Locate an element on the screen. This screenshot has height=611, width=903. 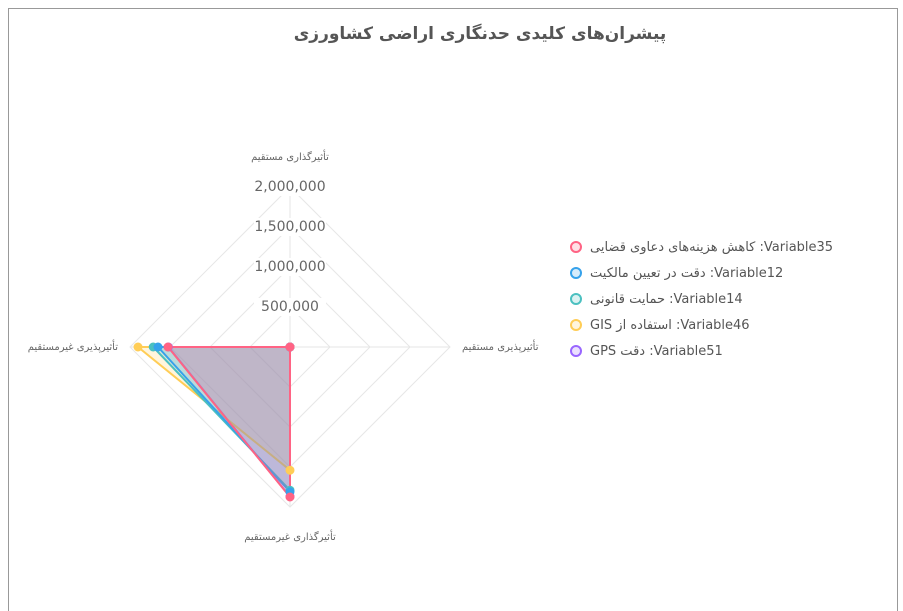
axis-label: تأثیرگذاری غیرمستقیم is located at coordinates (290, 536).